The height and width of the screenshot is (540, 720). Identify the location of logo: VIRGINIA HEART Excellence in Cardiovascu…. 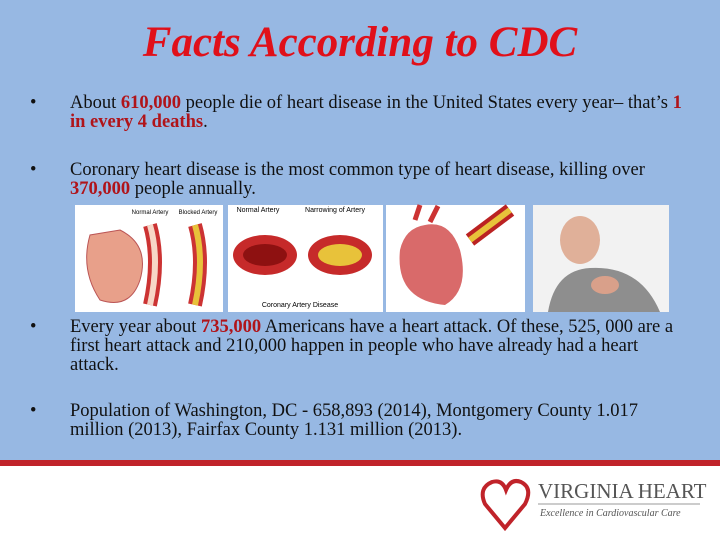
(593, 505).